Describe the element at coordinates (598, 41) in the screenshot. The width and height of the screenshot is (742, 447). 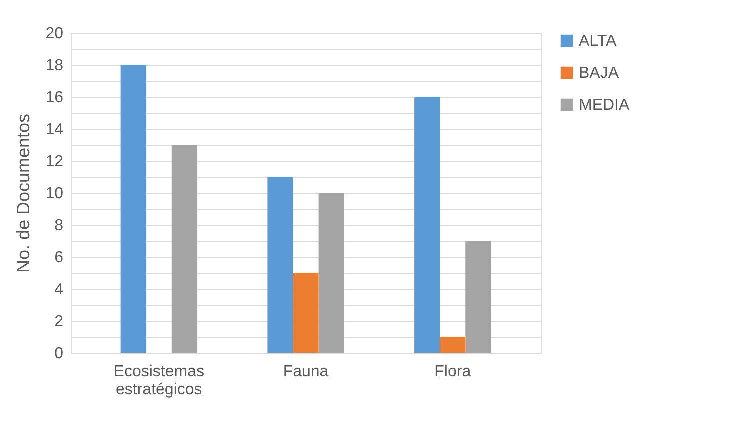
I see `legend-label: ALTA` at that location.